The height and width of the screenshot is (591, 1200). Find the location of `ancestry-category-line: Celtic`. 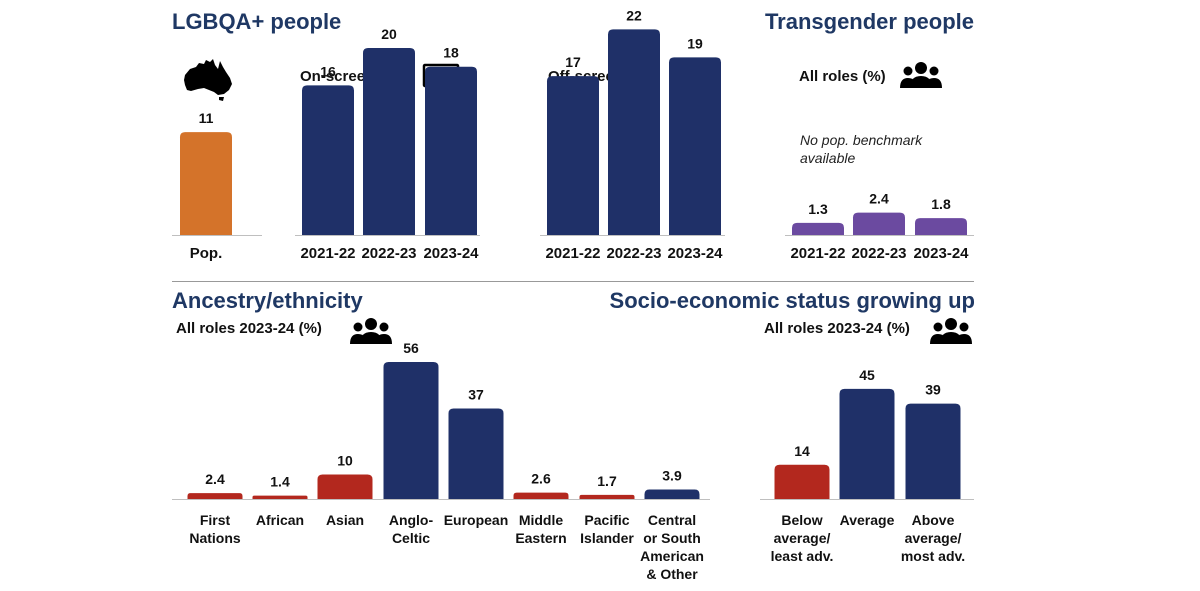

ancestry-category-line: Celtic is located at coordinates (411, 538).